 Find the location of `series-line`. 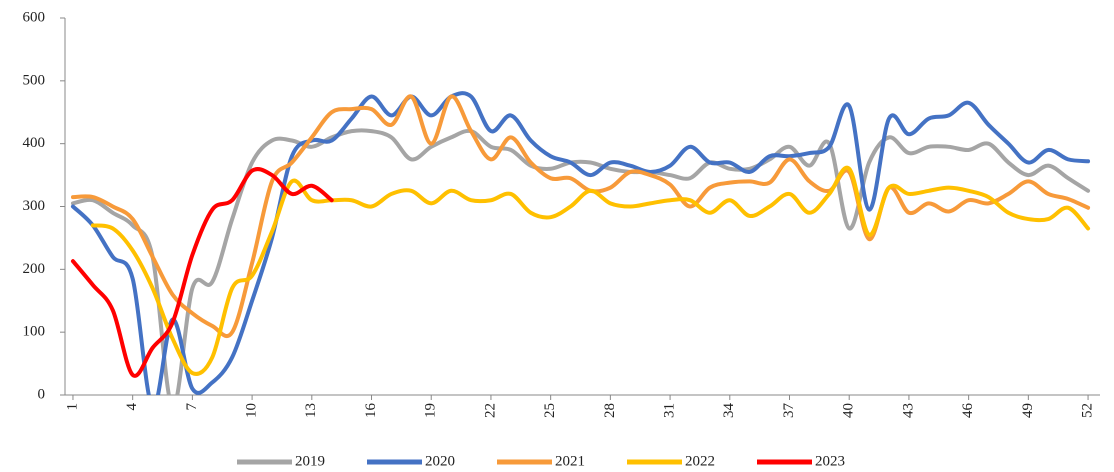

series-line is located at coordinates (202, 272).